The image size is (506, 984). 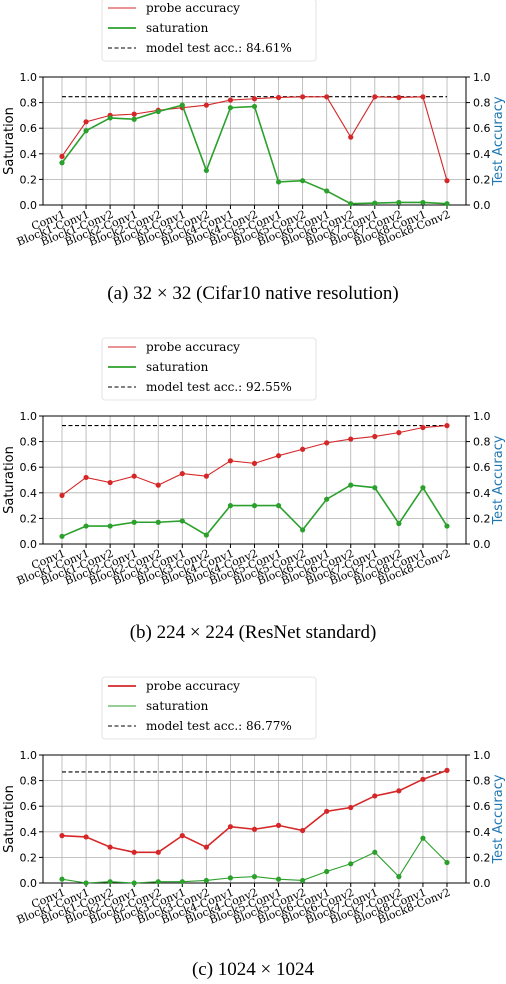 What do you see at coordinates (177, 28) in the screenshot?
I see `legend-label: saturation` at bounding box center [177, 28].